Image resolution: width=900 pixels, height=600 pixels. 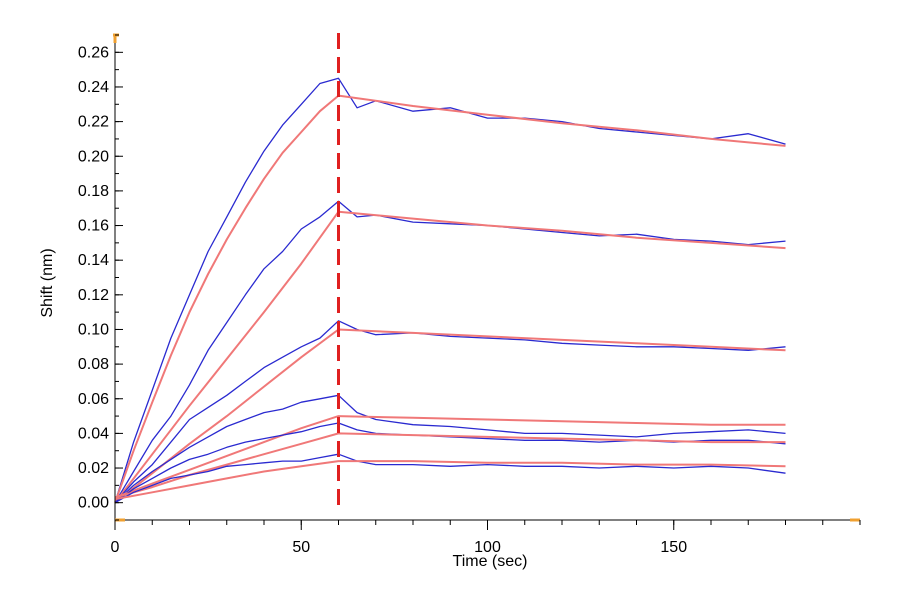 I want to click on y-tick-label: 0.26, so click(x=93, y=52).